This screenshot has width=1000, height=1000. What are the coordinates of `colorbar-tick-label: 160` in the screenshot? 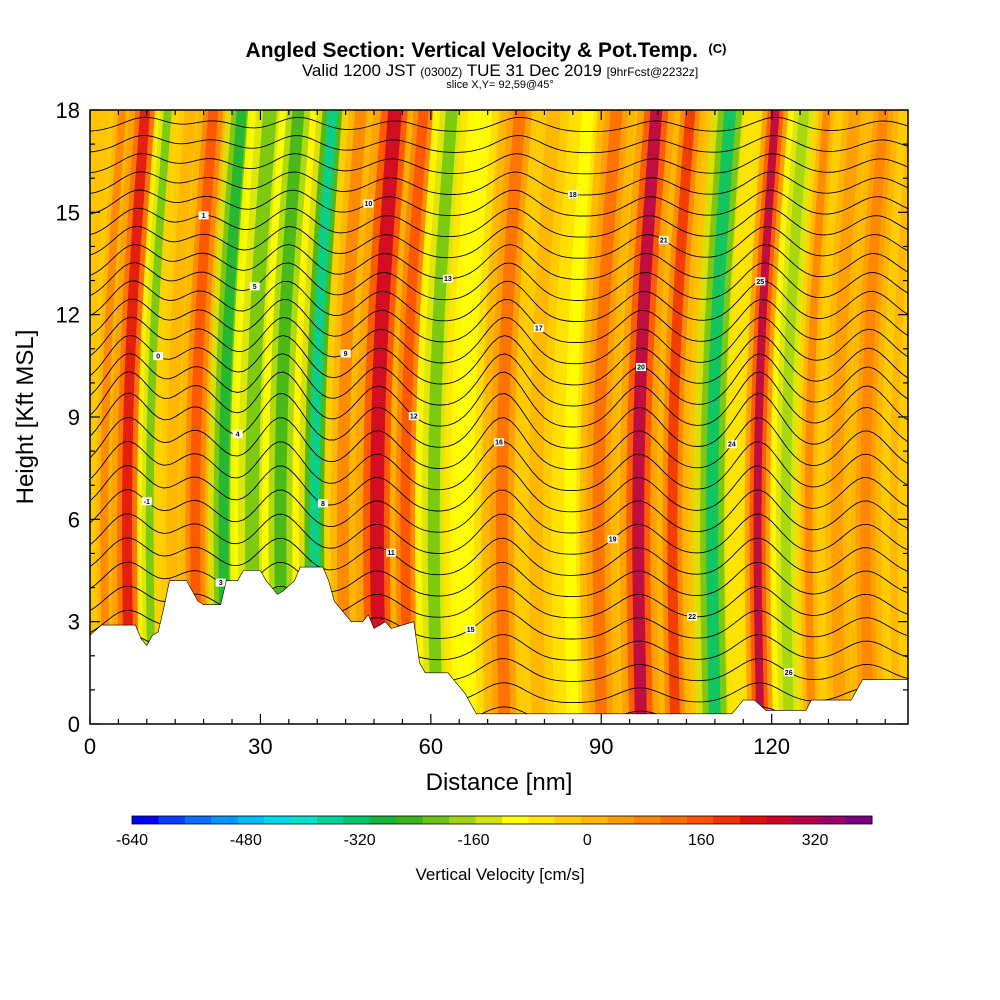 It's located at (701, 840).